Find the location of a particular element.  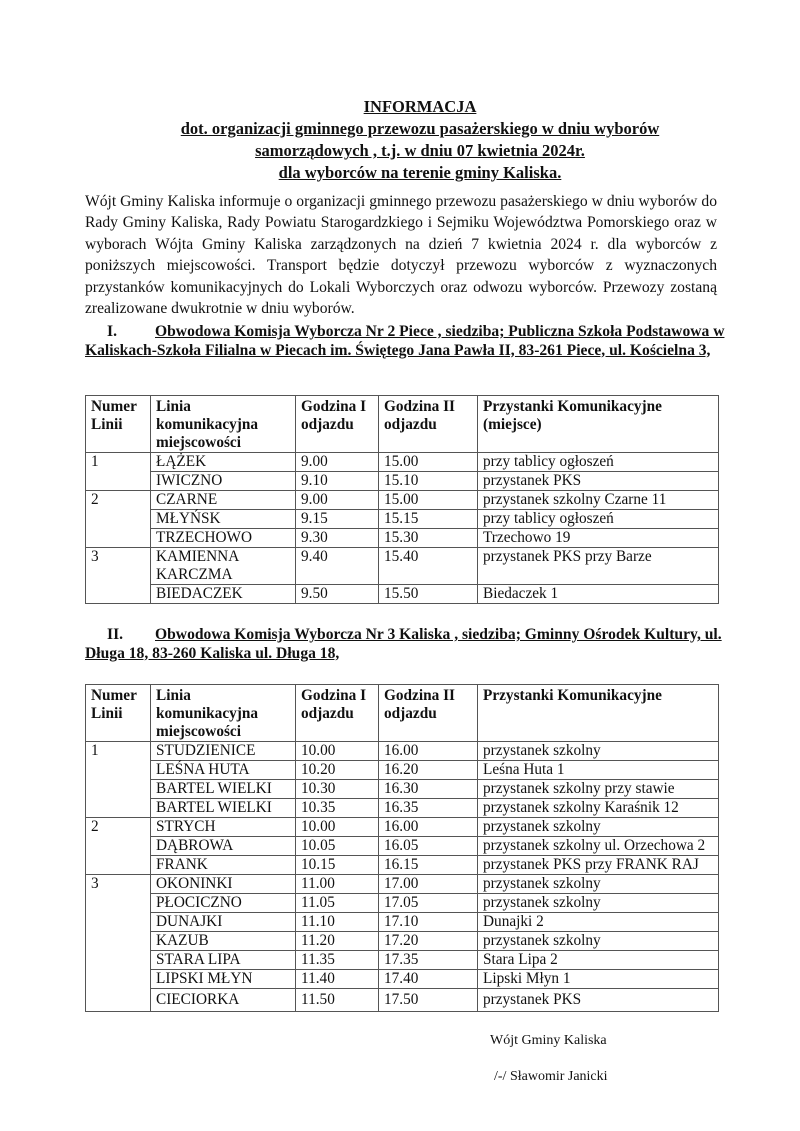

departure-2: 17.40 is located at coordinates (428, 979).